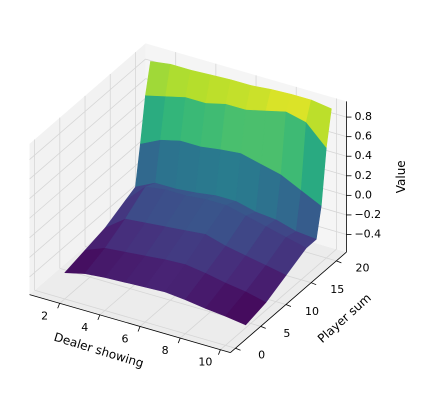 Image resolution: width=433 pixels, height=403 pixels. I want to click on z-tick-label: 0.6, so click(363, 136).